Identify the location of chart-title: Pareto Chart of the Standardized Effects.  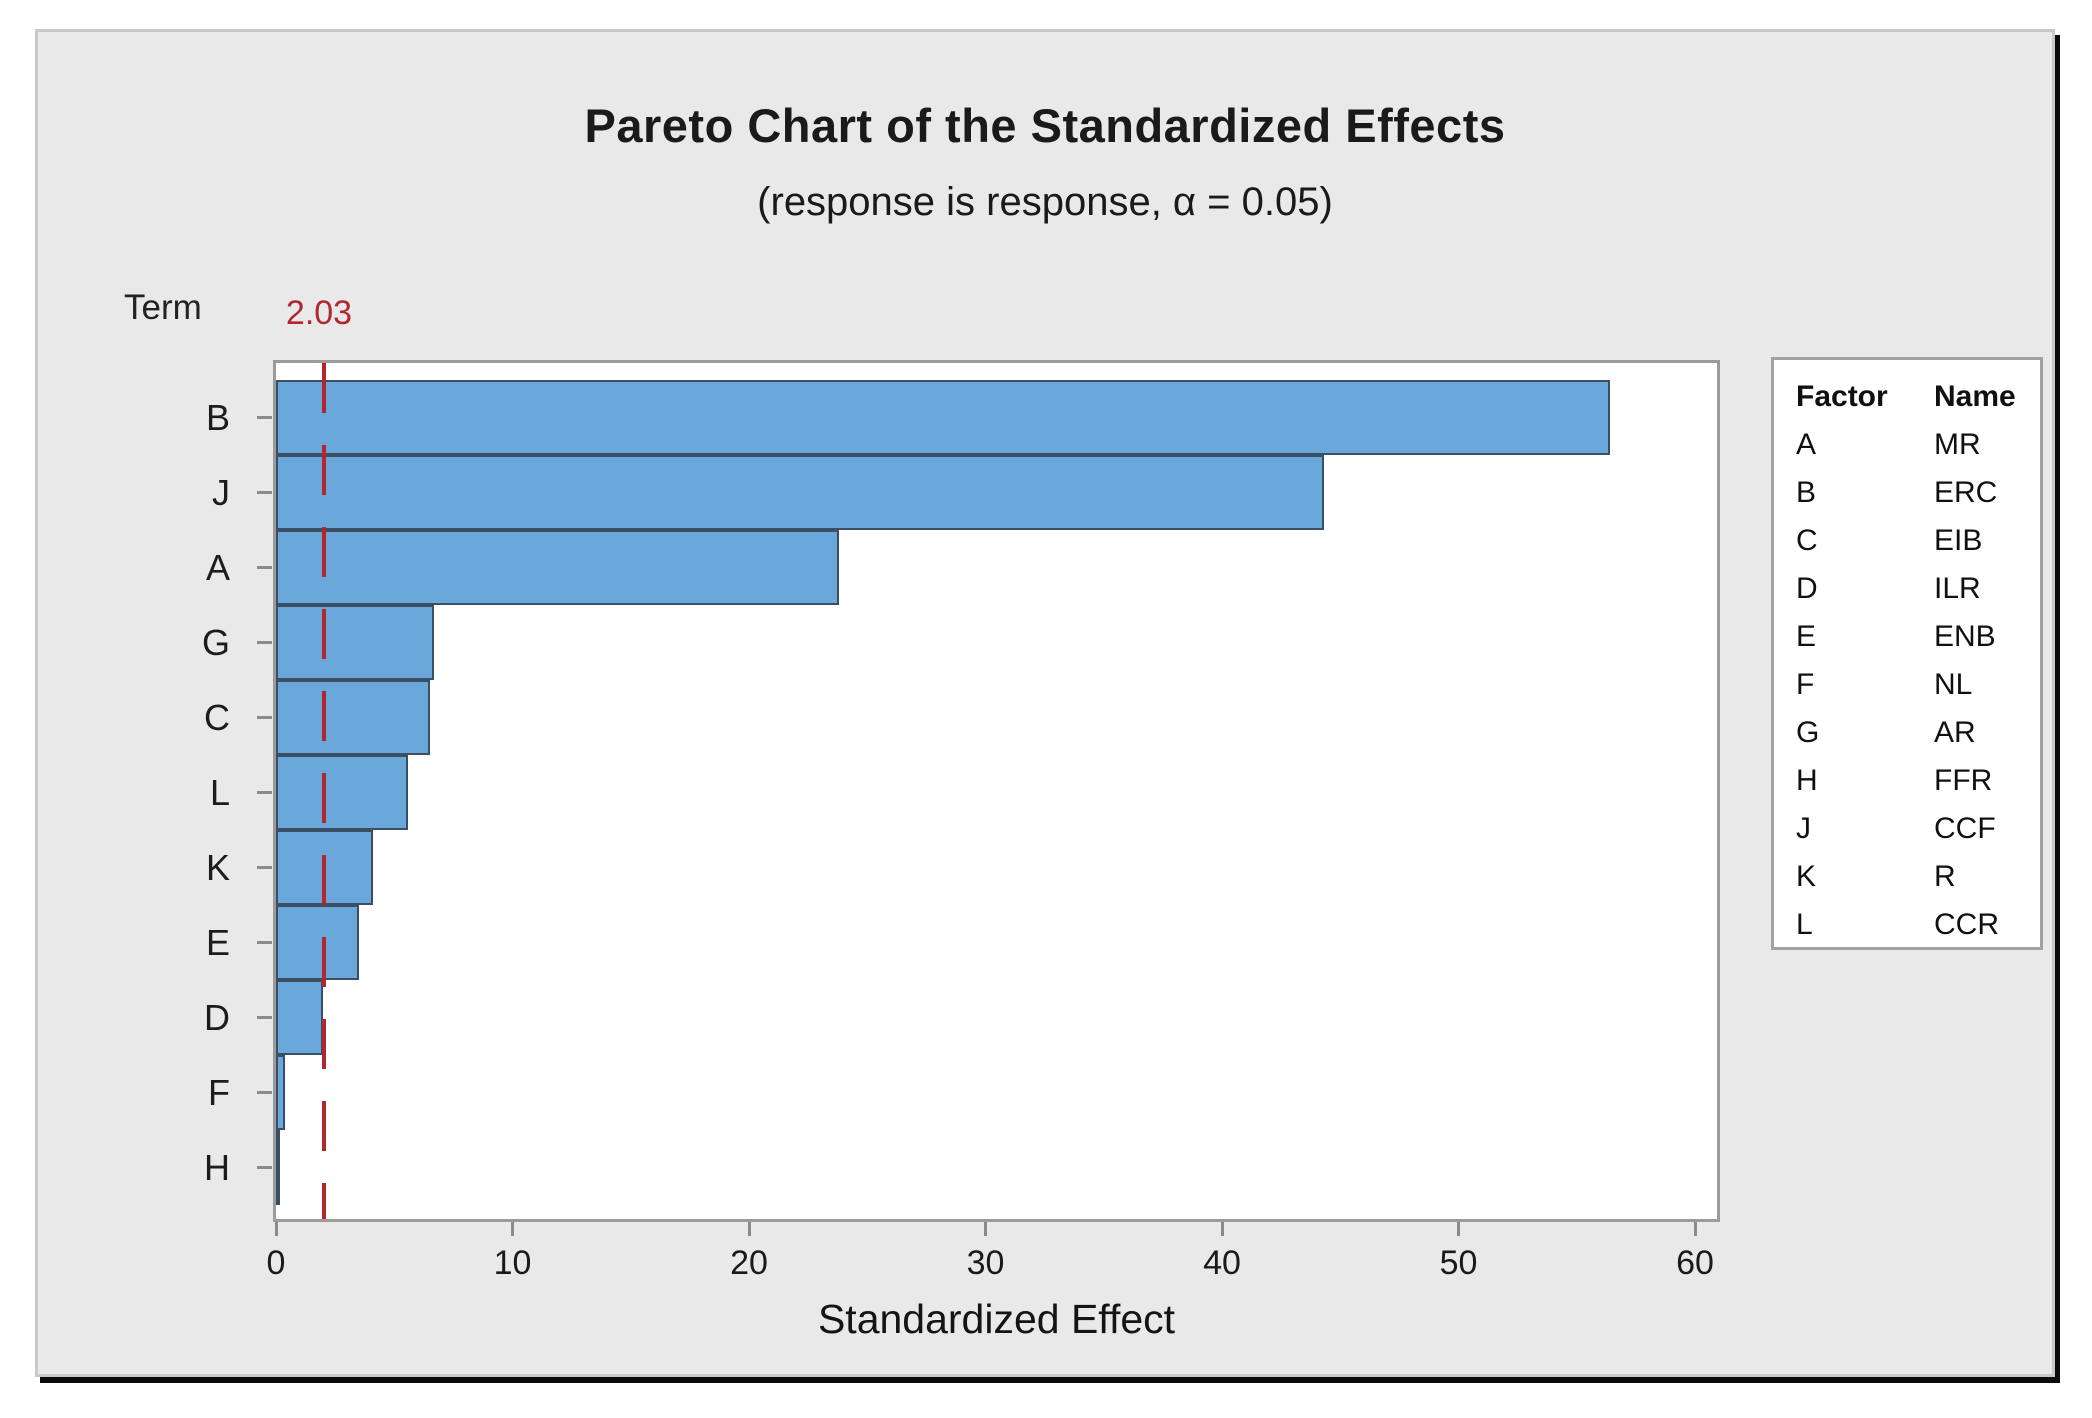
(1045, 125).